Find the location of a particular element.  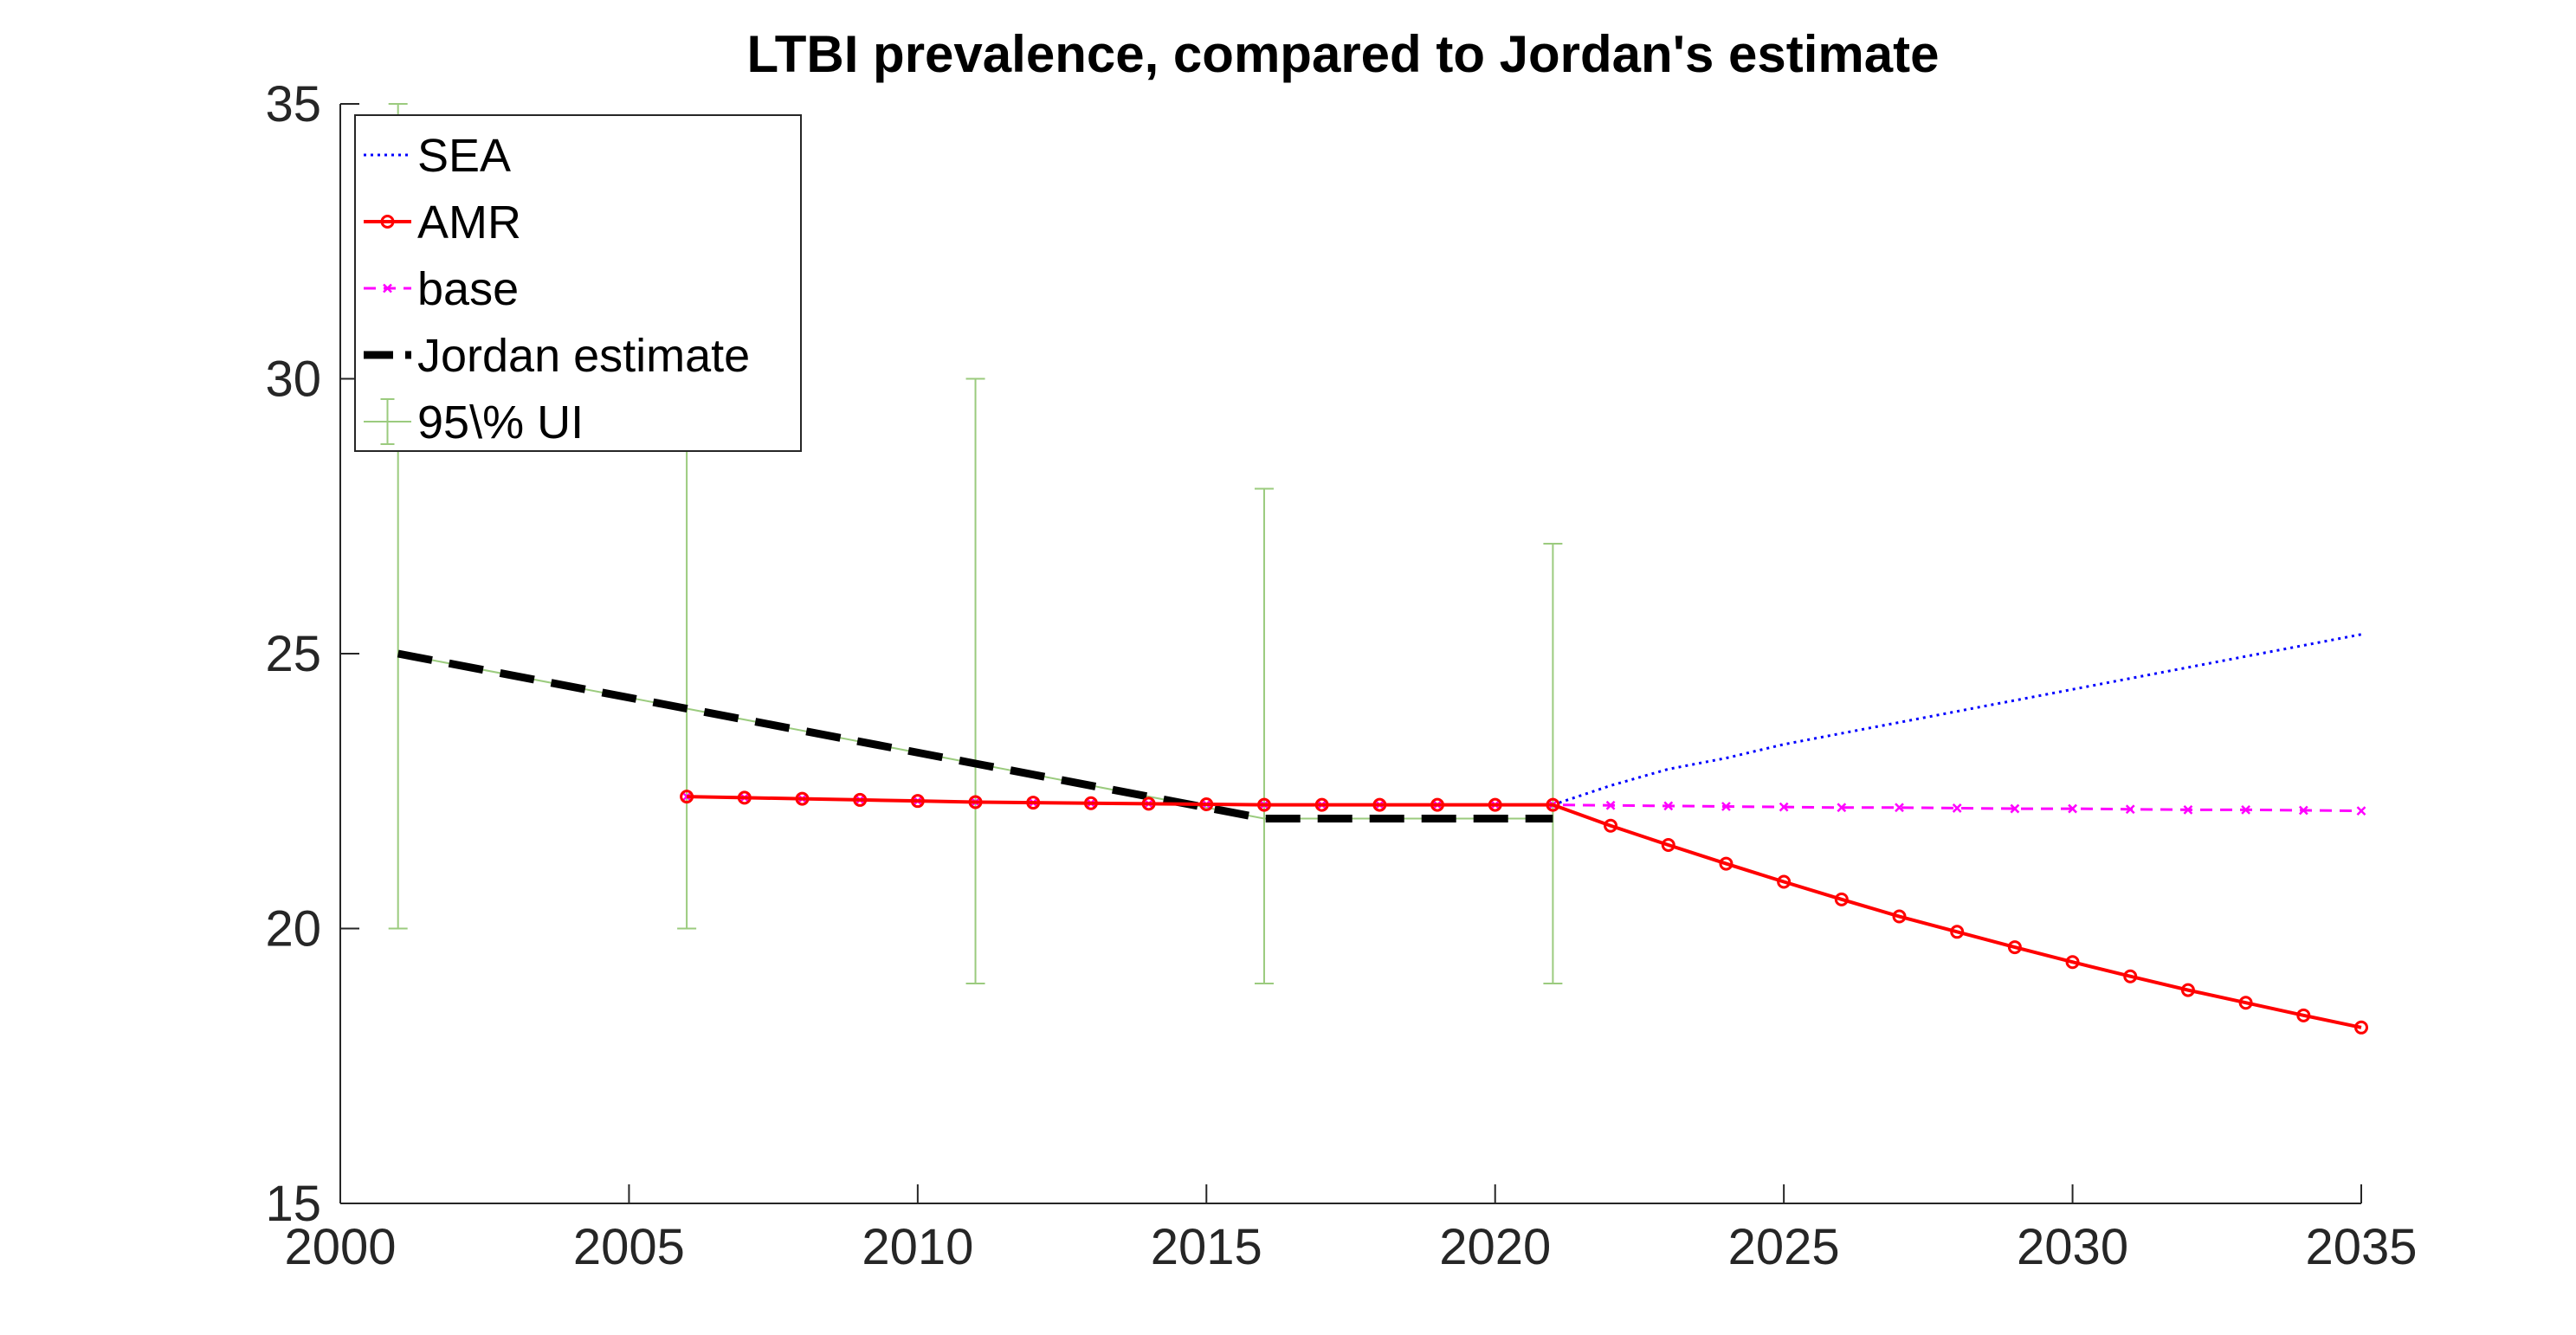

series-jordan-estimate is located at coordinates (975, 736).